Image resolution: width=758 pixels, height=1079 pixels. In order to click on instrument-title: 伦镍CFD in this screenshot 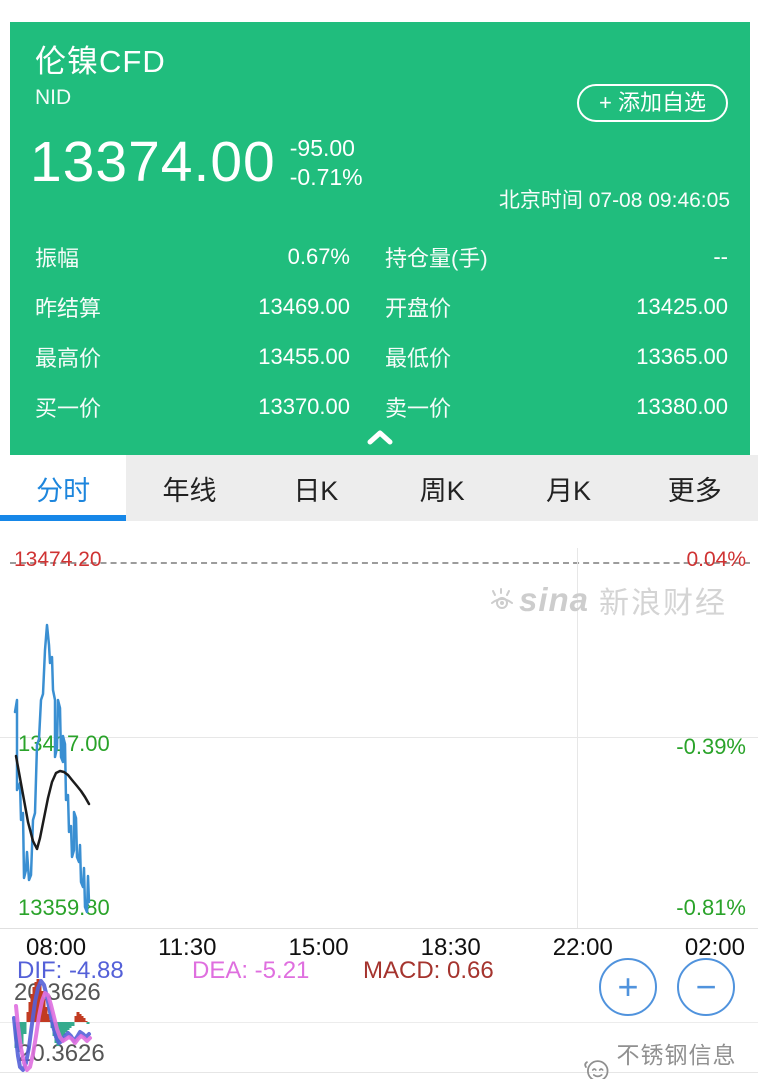, I will do `click(100, 61)`.